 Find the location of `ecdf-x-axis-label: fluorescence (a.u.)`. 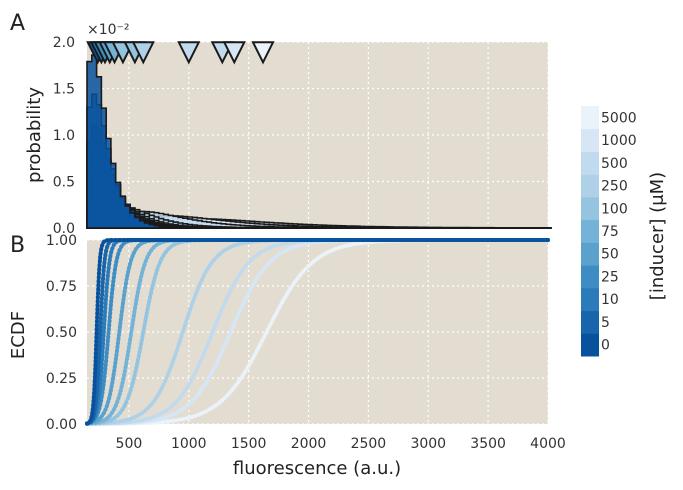

ecdf-x-axis-label: fluorescence (a.u.) is located at coordinates (317, 468).